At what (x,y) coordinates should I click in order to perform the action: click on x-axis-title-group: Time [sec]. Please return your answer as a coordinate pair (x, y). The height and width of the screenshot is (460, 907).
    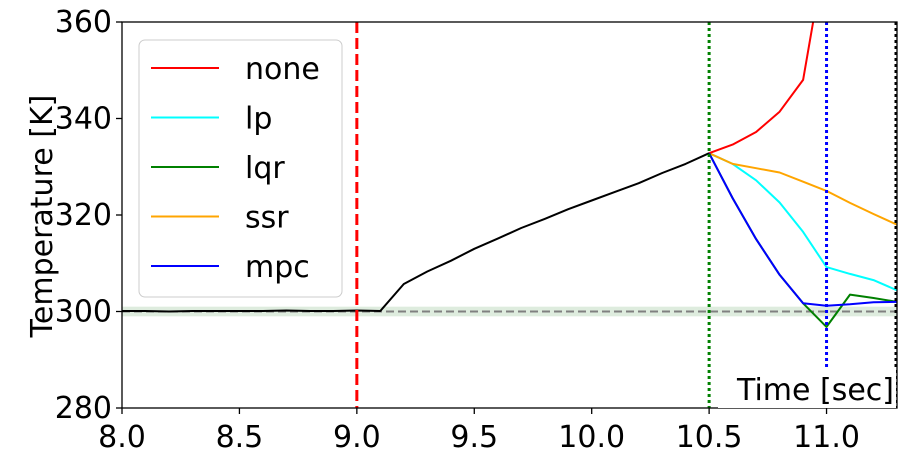
    Looking at the image, I should click on (807, 389).